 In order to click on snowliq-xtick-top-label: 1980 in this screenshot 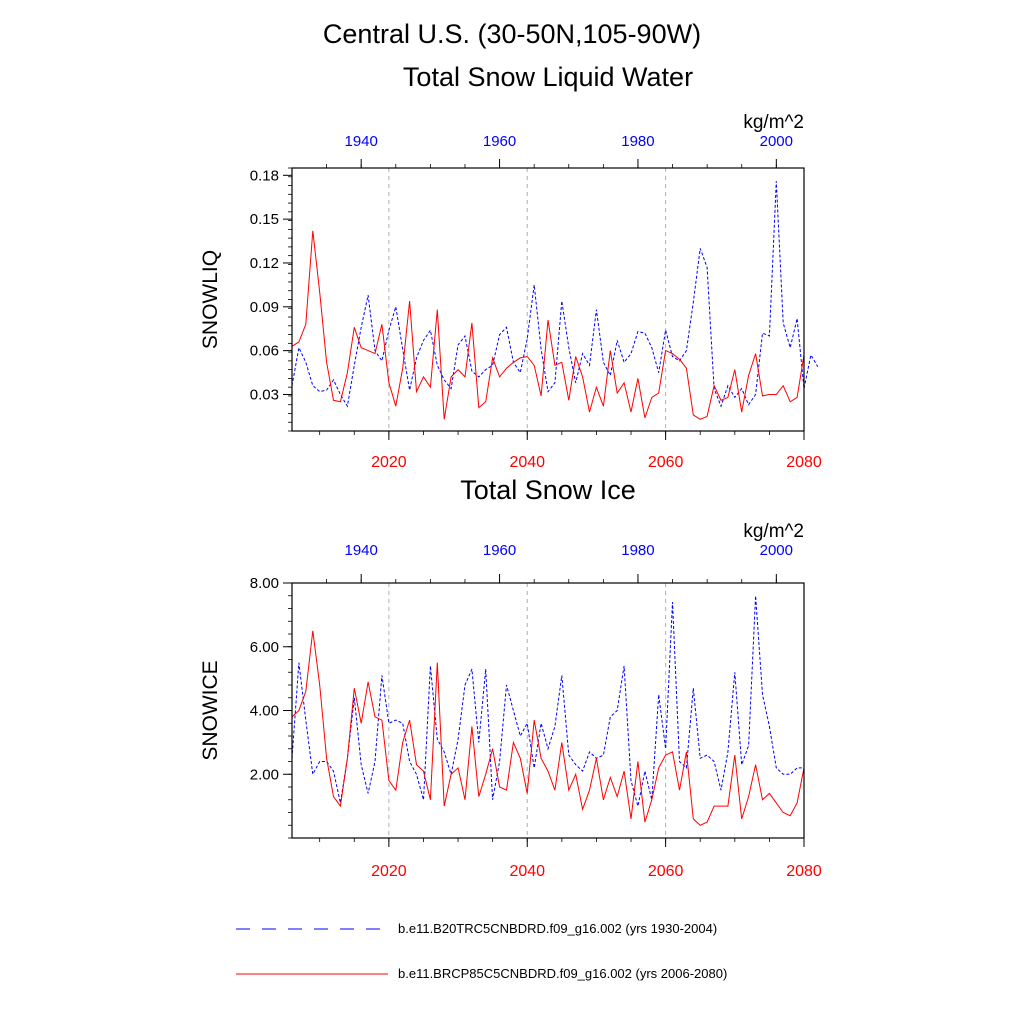, I will do `click(637, 141)`.